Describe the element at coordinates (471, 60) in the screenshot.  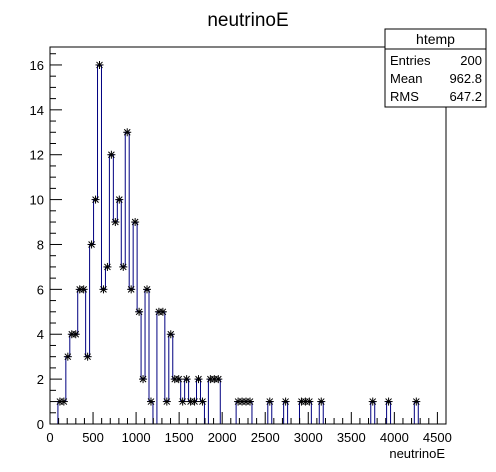
I see `stats-entries-value: 200` at that location.